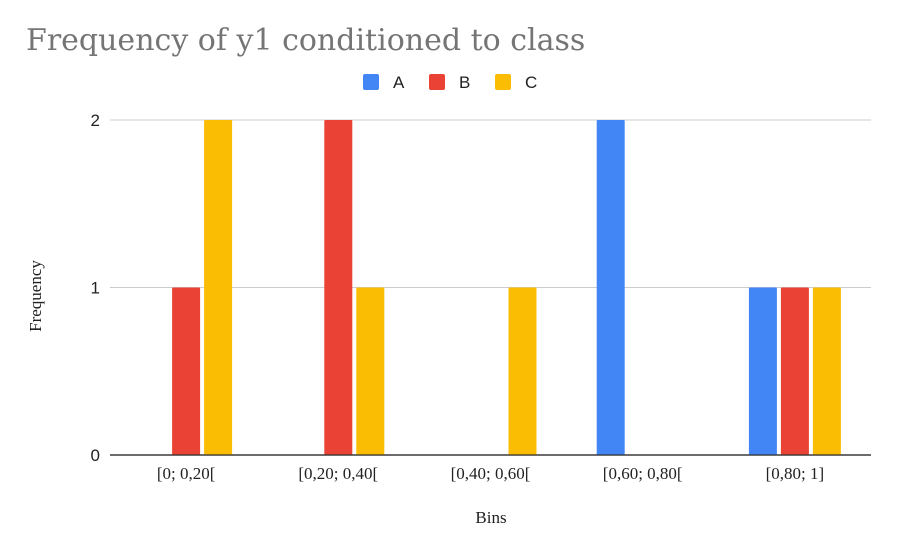 The image size is (898, 553). What do you see at coordinates (35, 296) in the screenshot?
I see `y-axis-label: Frequency` at bounding box center [35, 296].